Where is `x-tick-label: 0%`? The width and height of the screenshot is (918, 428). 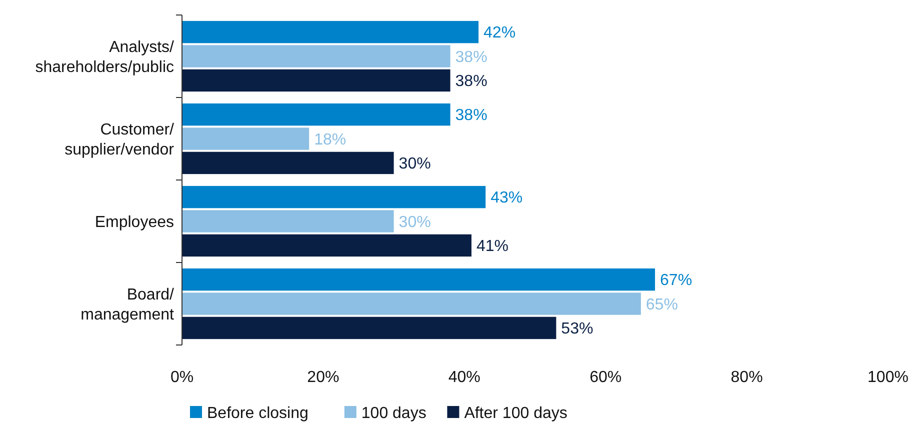 x-tick-label: 0% is located at coordinates (182, 377).